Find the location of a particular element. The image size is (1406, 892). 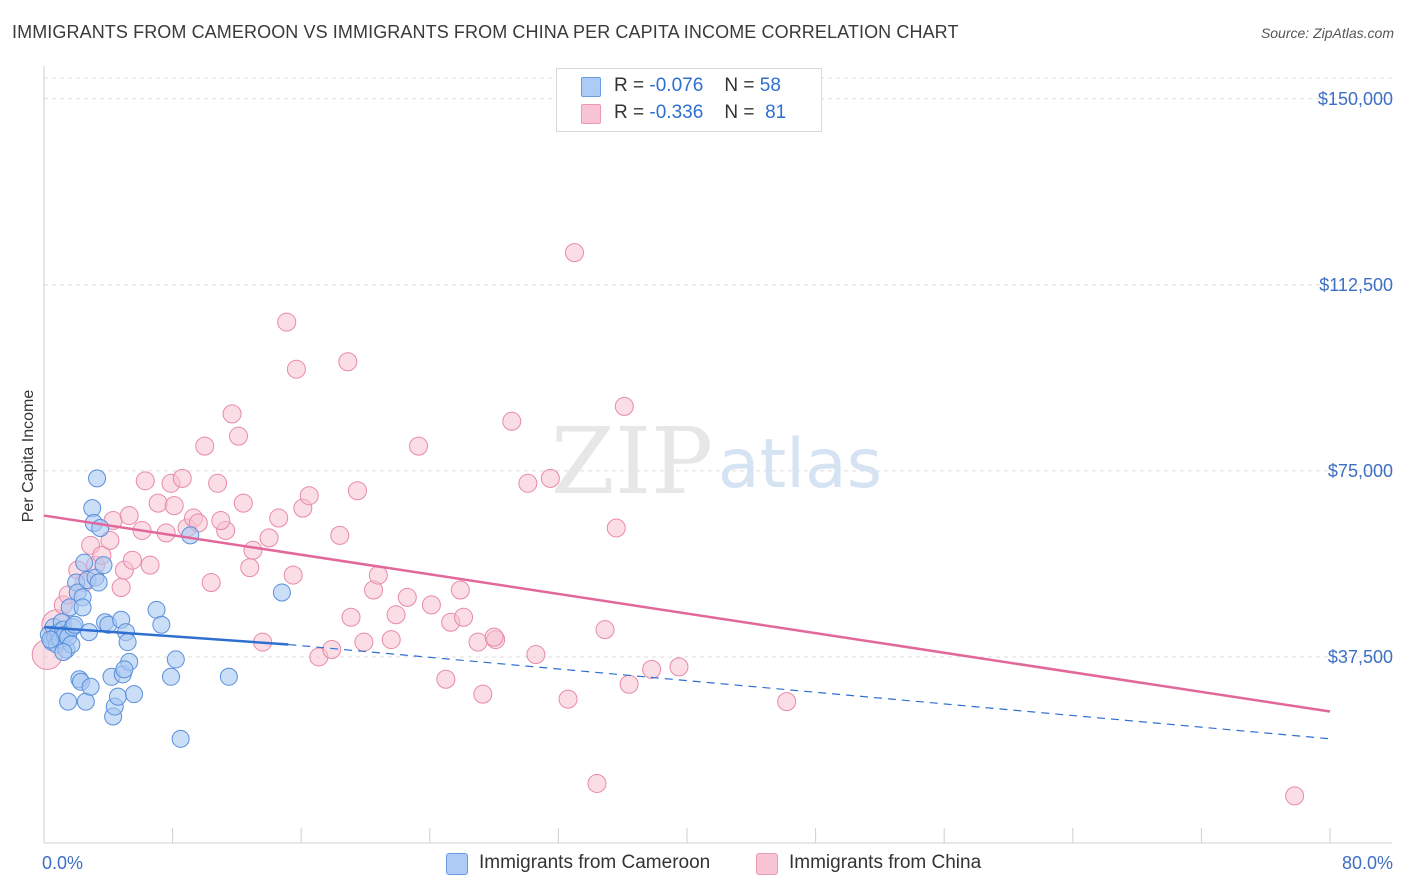

cameroon-trend-line is located at coordinates (166, 635).